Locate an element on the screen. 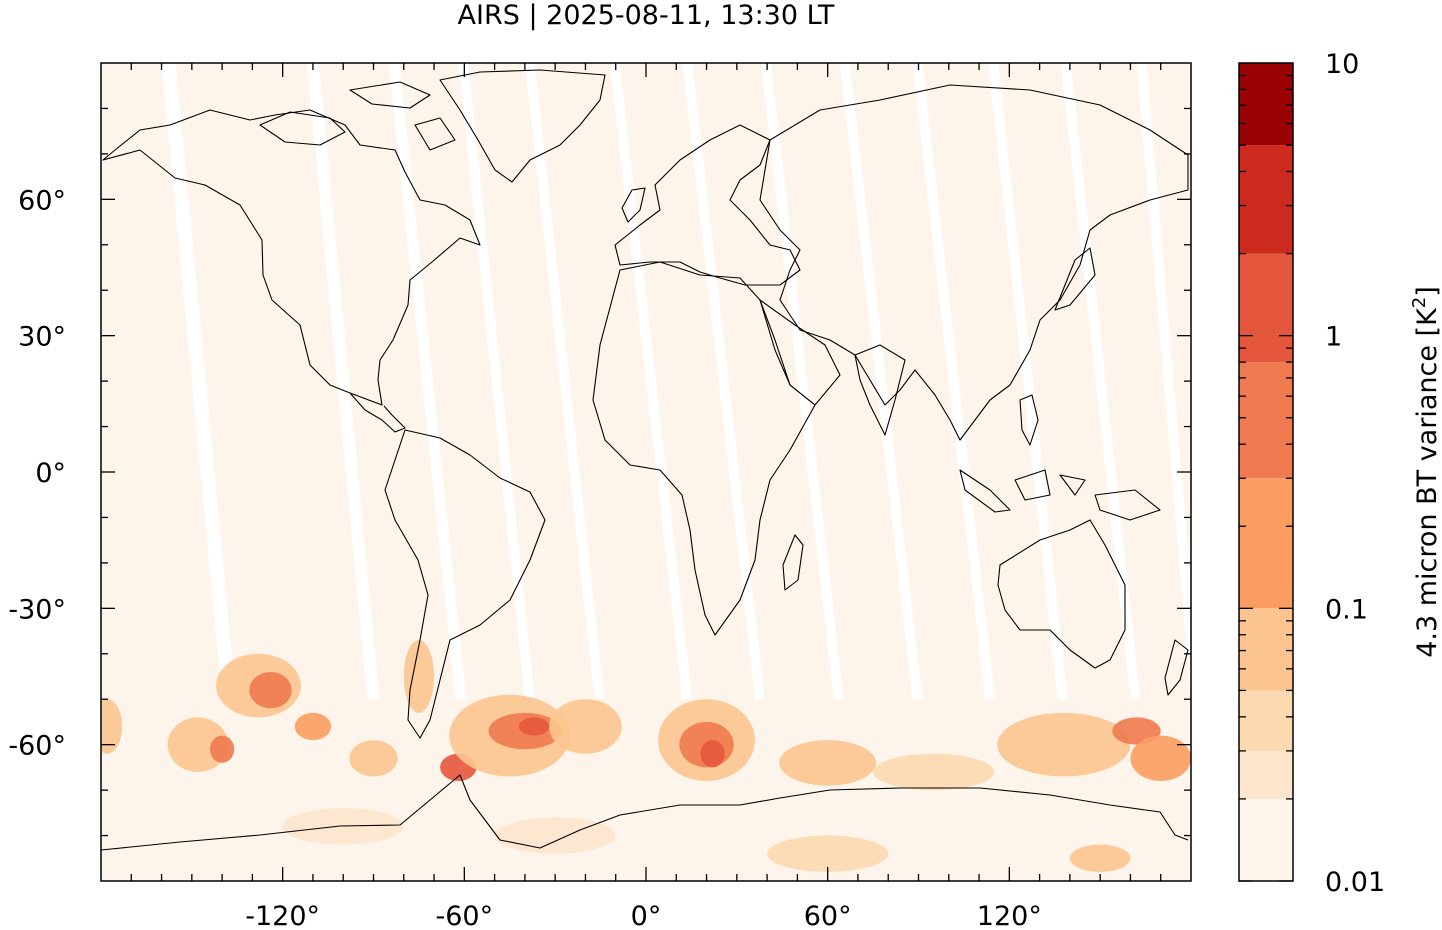 Image resolution: width=1442 pixels, height=930 pixels. coastline-asia is located at coordinates (974, 262).